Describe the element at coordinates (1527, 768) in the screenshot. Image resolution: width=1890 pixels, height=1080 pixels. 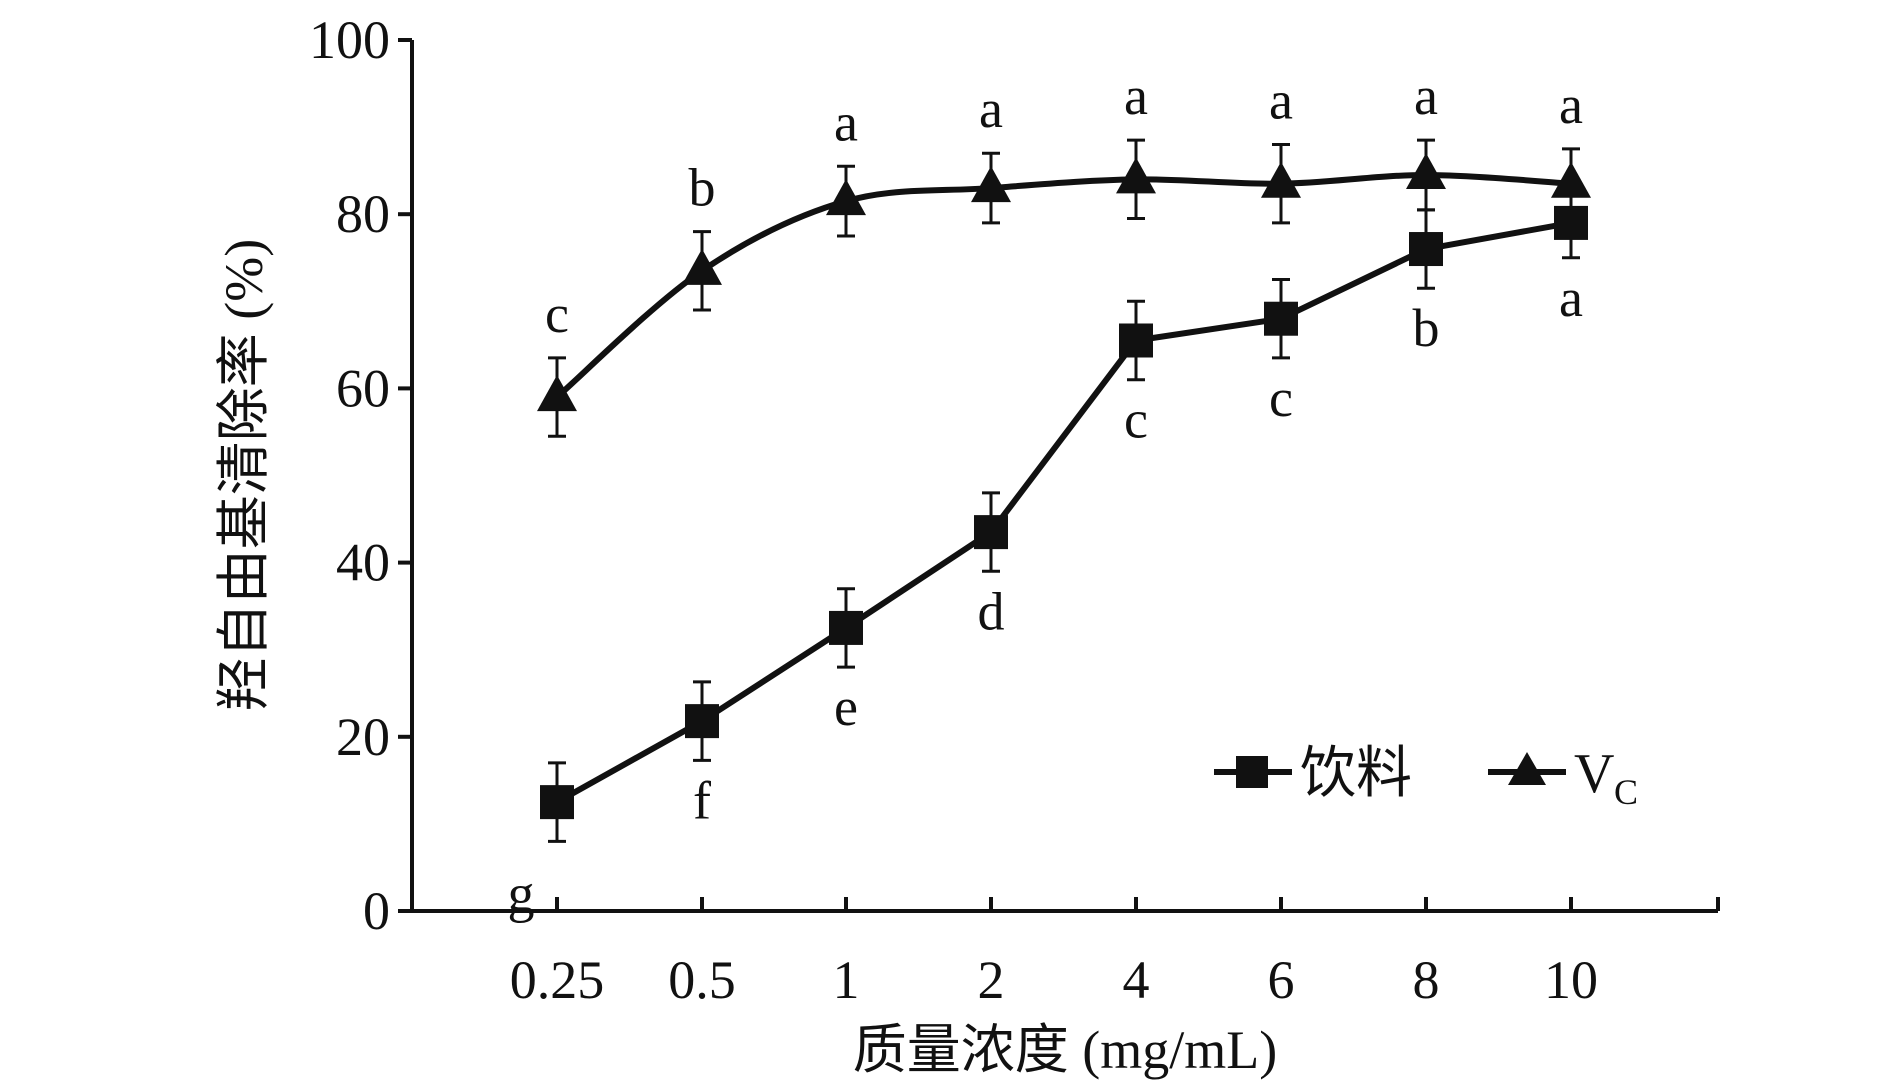
I see `legend-marker-triangle` at that location.